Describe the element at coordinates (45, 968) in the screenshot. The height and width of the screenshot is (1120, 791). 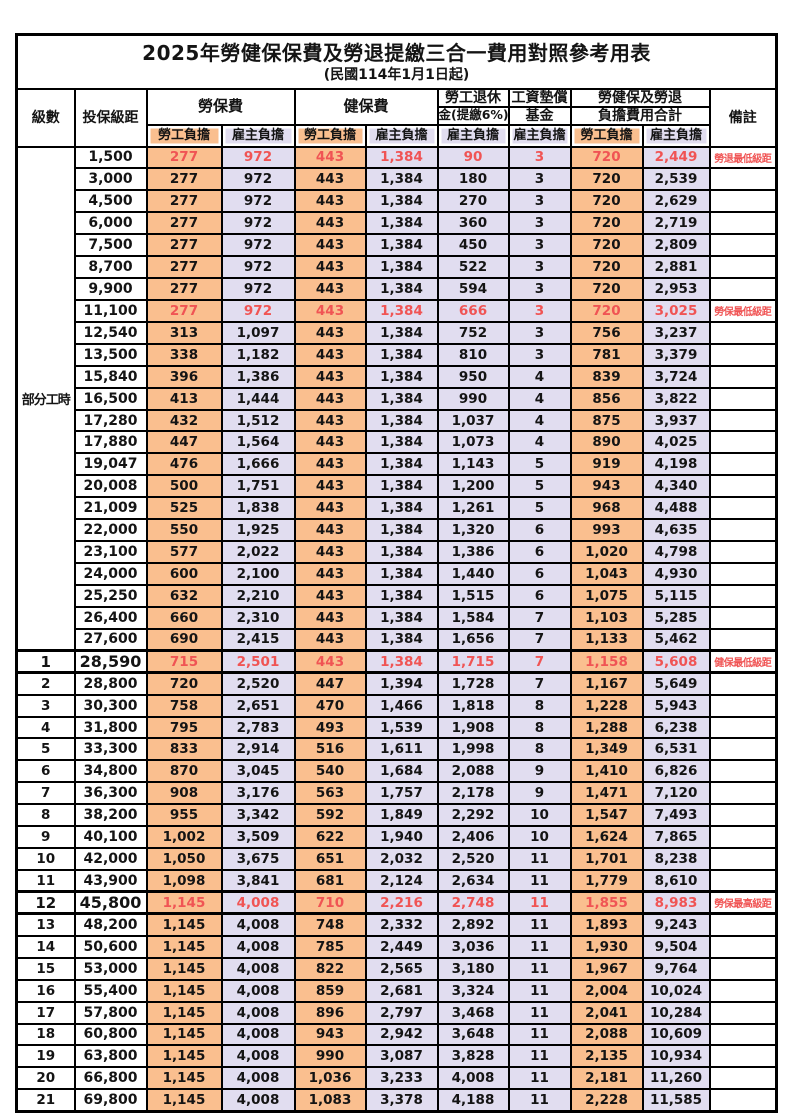
I see `cell-level: 15` at that location.